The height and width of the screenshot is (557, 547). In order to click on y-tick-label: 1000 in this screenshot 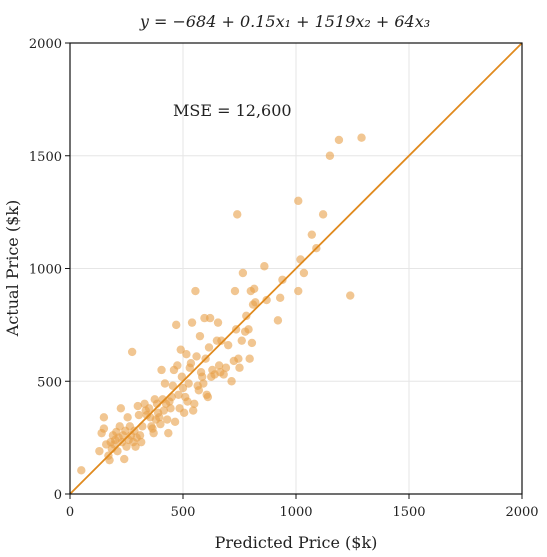, I will do `click(45, 270)`.